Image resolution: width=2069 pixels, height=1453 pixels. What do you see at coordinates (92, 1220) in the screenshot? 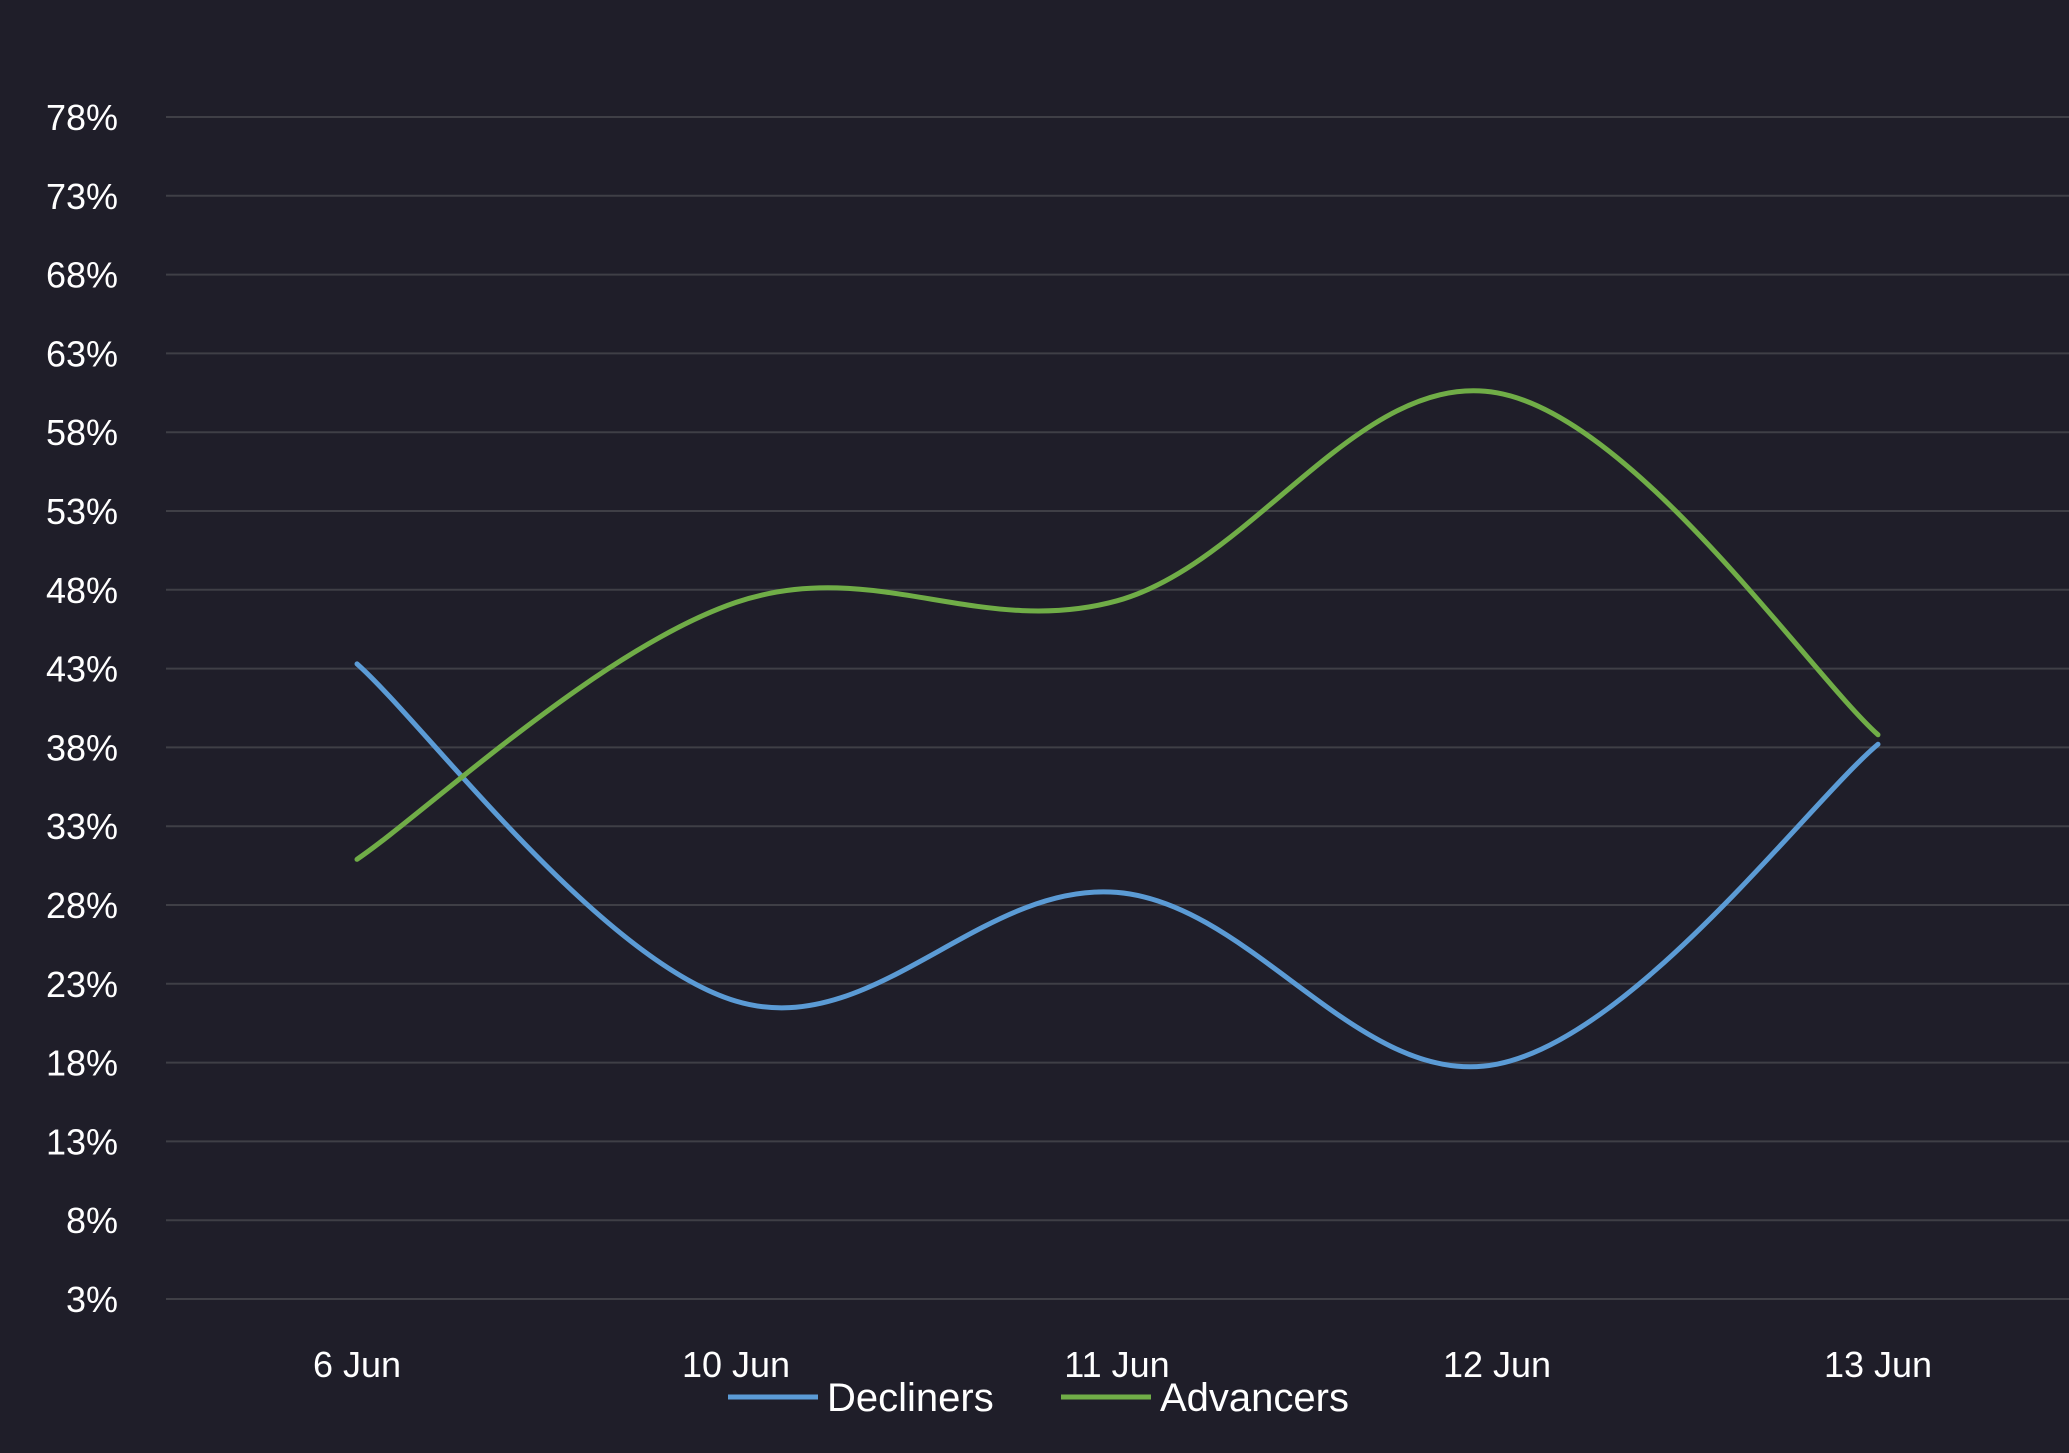
I see `y-tick-label: 8%` at bounding box center [92, 1220].